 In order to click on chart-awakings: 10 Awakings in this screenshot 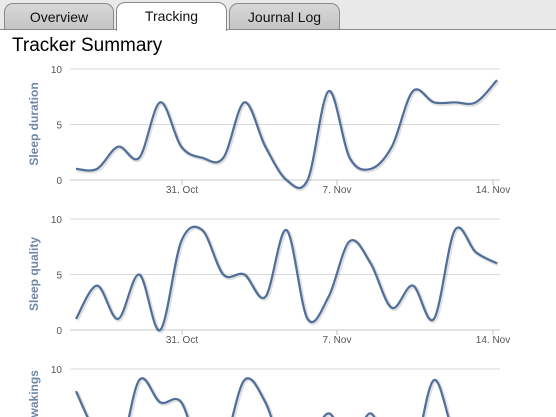, I will do `click(263, 391)`.